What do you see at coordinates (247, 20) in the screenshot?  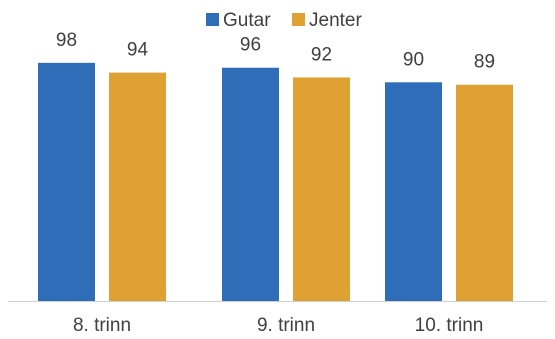 I see `legend-label-gutar: Gutar` at bounding box center [247, 20].